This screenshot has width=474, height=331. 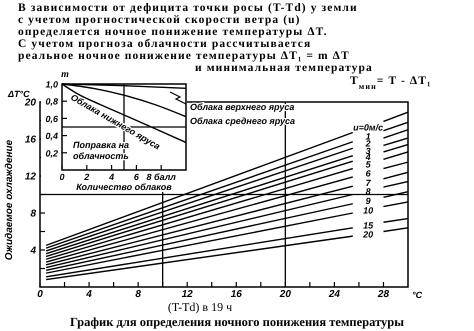 What do you see at coordinates (86, 177) in the screenshot?
I see `x-tick-label: 2` at bounding box center [86, 177].